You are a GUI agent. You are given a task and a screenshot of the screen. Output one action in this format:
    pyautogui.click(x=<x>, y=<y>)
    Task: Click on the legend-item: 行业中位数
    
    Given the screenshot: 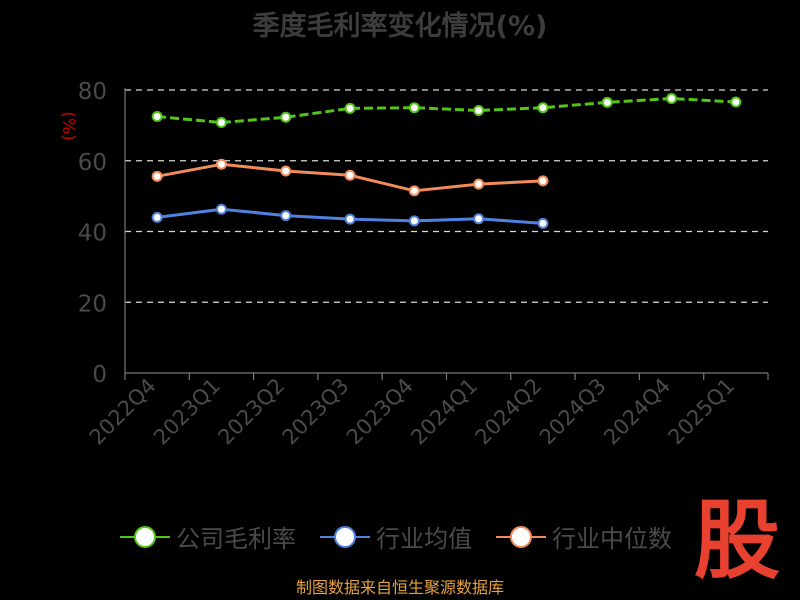 What is the action you would take?
    pyautogui.click(x=584, y=536)
    